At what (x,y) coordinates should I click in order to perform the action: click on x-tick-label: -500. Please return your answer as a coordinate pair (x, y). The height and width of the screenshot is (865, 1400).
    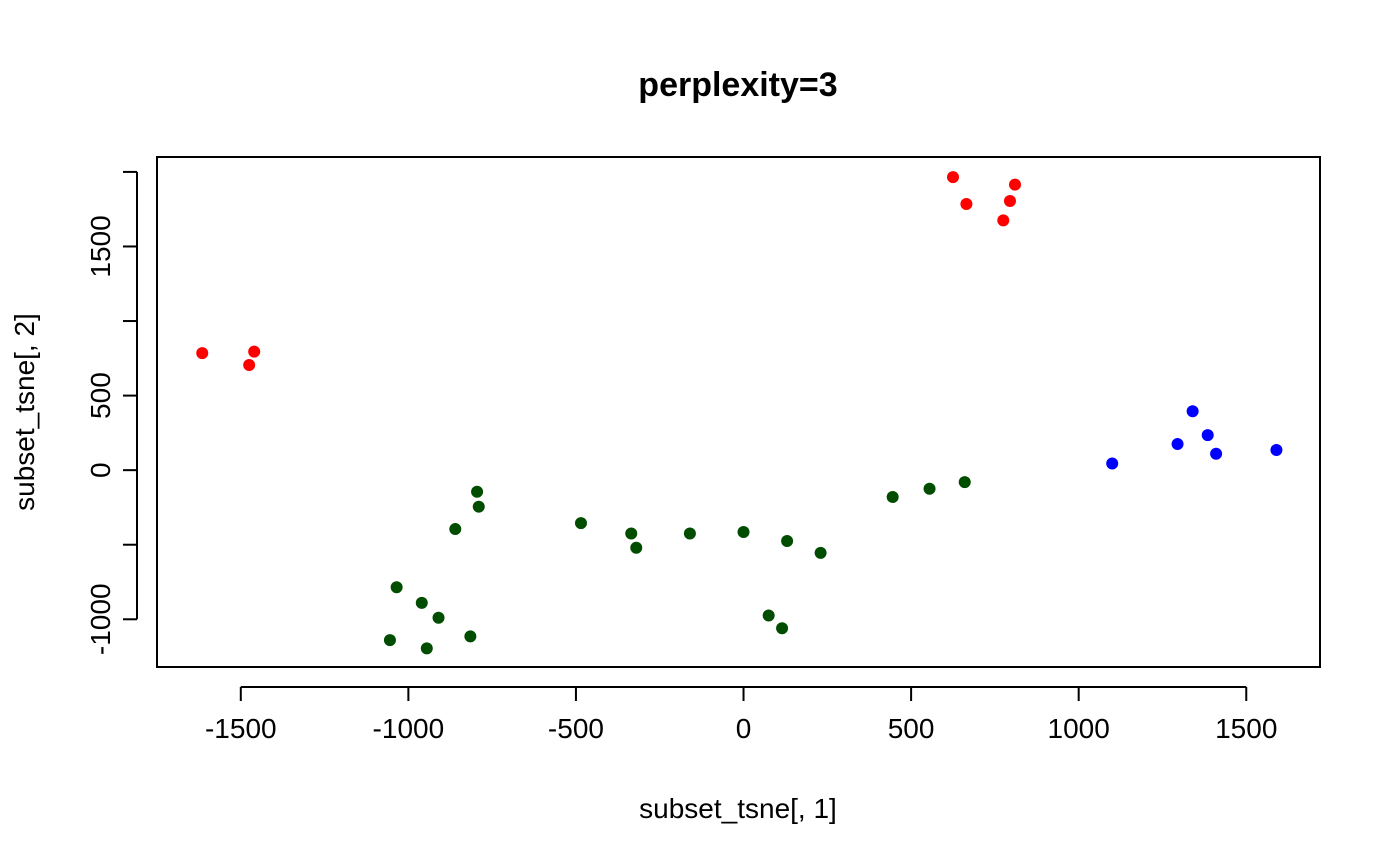
    Looking at the image, I should click on (576, 728).